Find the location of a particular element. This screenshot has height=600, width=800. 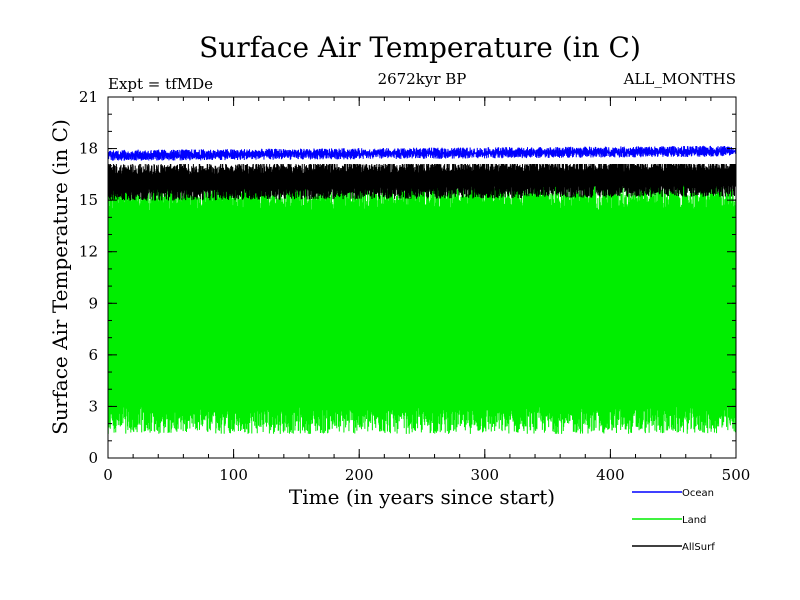

period-label: 2672kyr BP is located at coordinates (422, 79).